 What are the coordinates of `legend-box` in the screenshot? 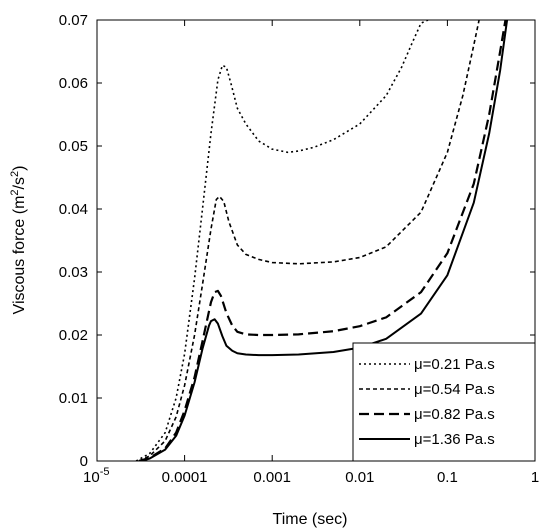 It's located at (444, 402).